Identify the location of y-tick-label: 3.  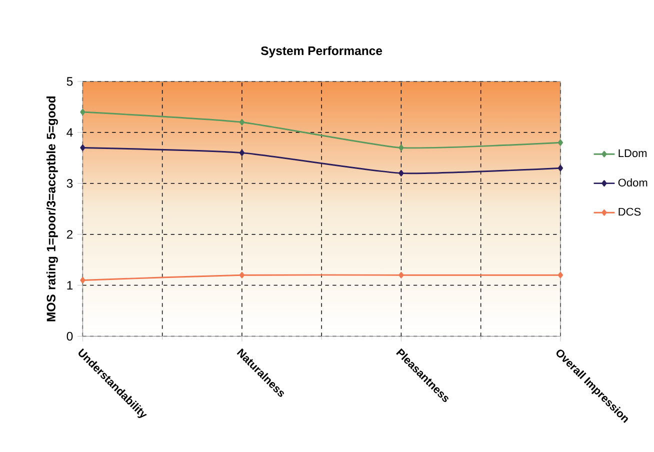
(69, 183).